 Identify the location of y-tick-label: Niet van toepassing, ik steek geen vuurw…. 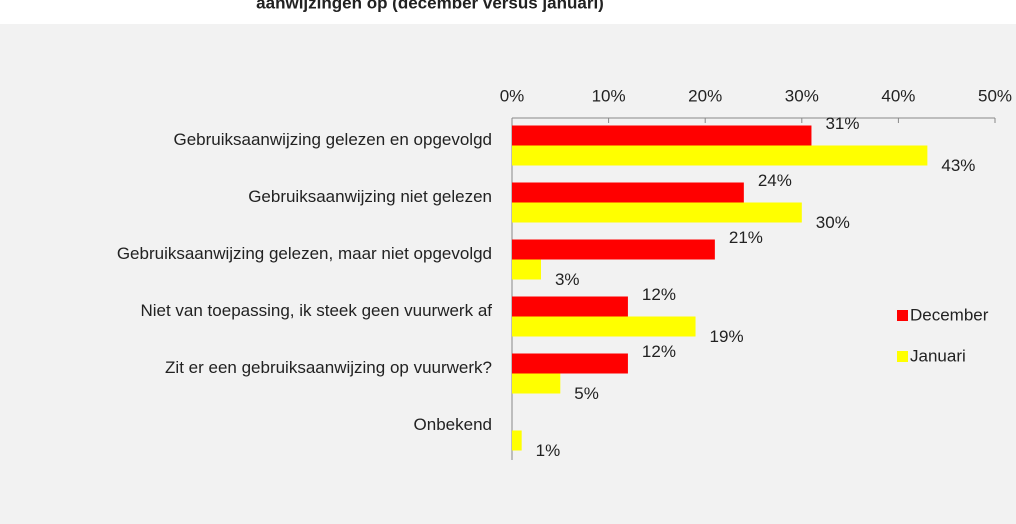
(316, 310).